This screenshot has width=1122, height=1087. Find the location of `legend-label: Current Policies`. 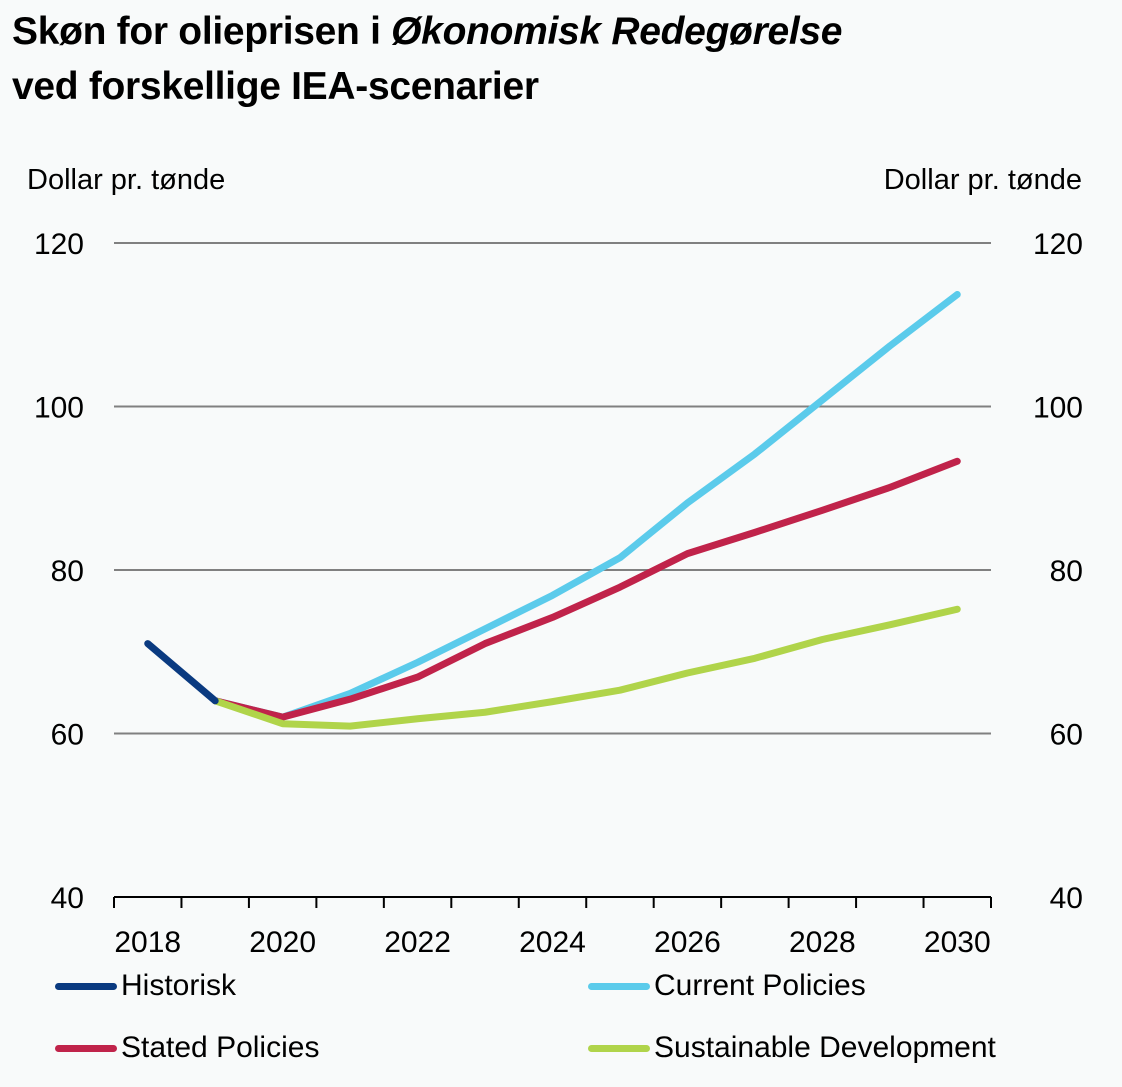

legend-label: Current Policies is located at coordinates (760, 985).